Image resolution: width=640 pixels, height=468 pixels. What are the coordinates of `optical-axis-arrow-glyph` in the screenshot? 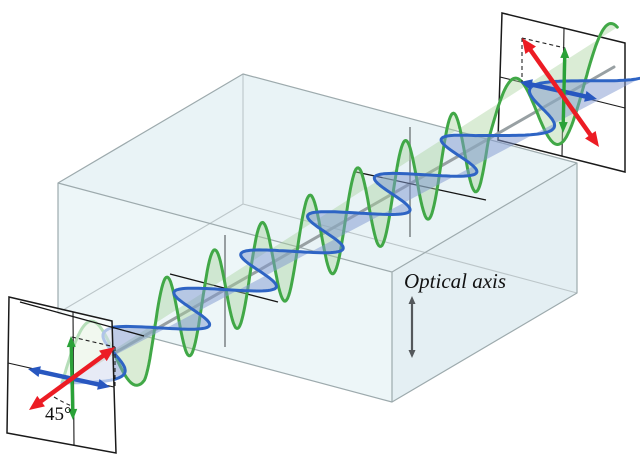 It's located at (412, 327).